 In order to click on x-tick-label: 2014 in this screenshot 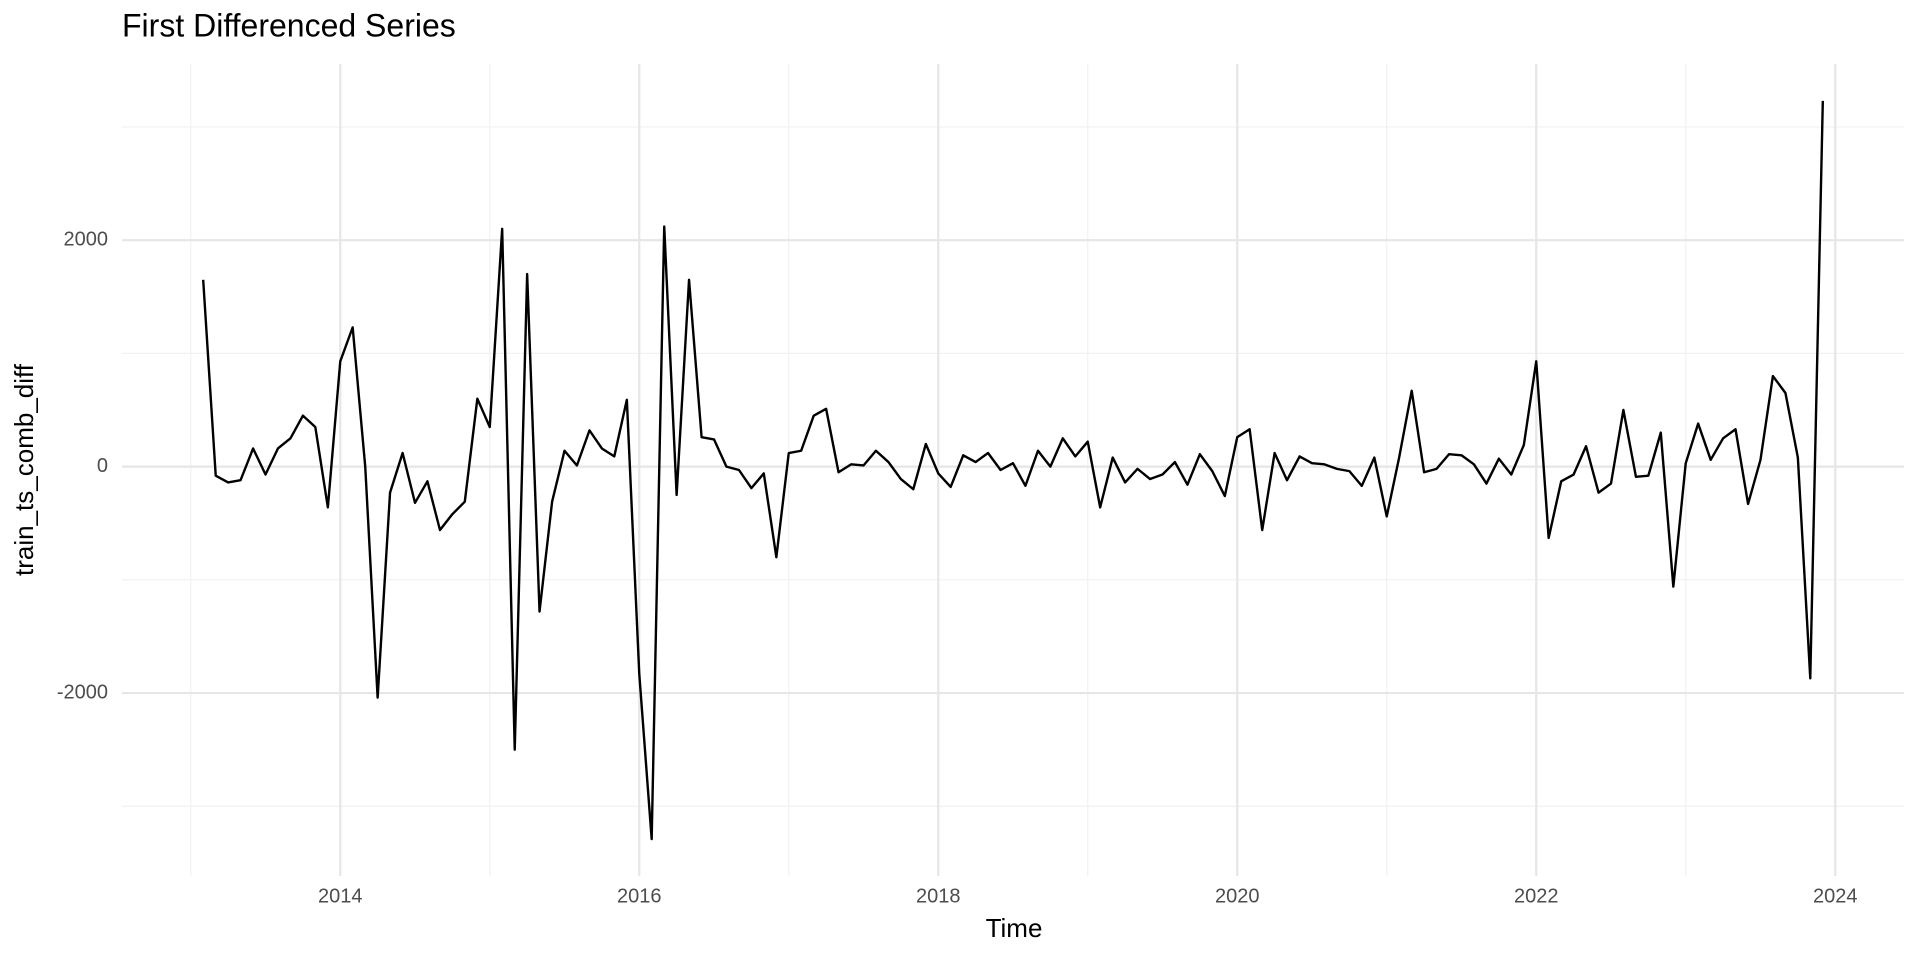, I will do `click(340, 896)`.